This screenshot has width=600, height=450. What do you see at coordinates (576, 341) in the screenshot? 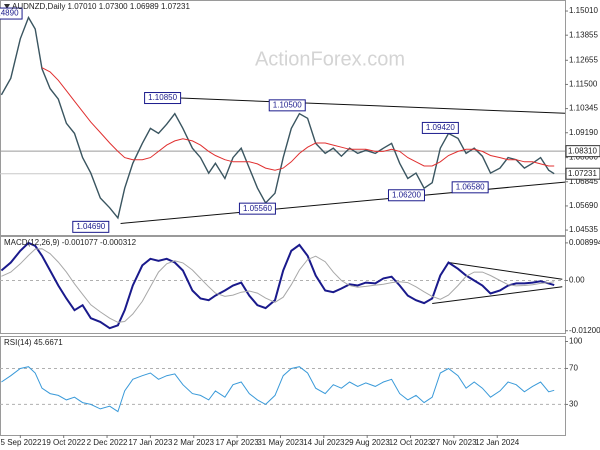
I see `y-tick-label: 100` at bounding box center [576, 341].